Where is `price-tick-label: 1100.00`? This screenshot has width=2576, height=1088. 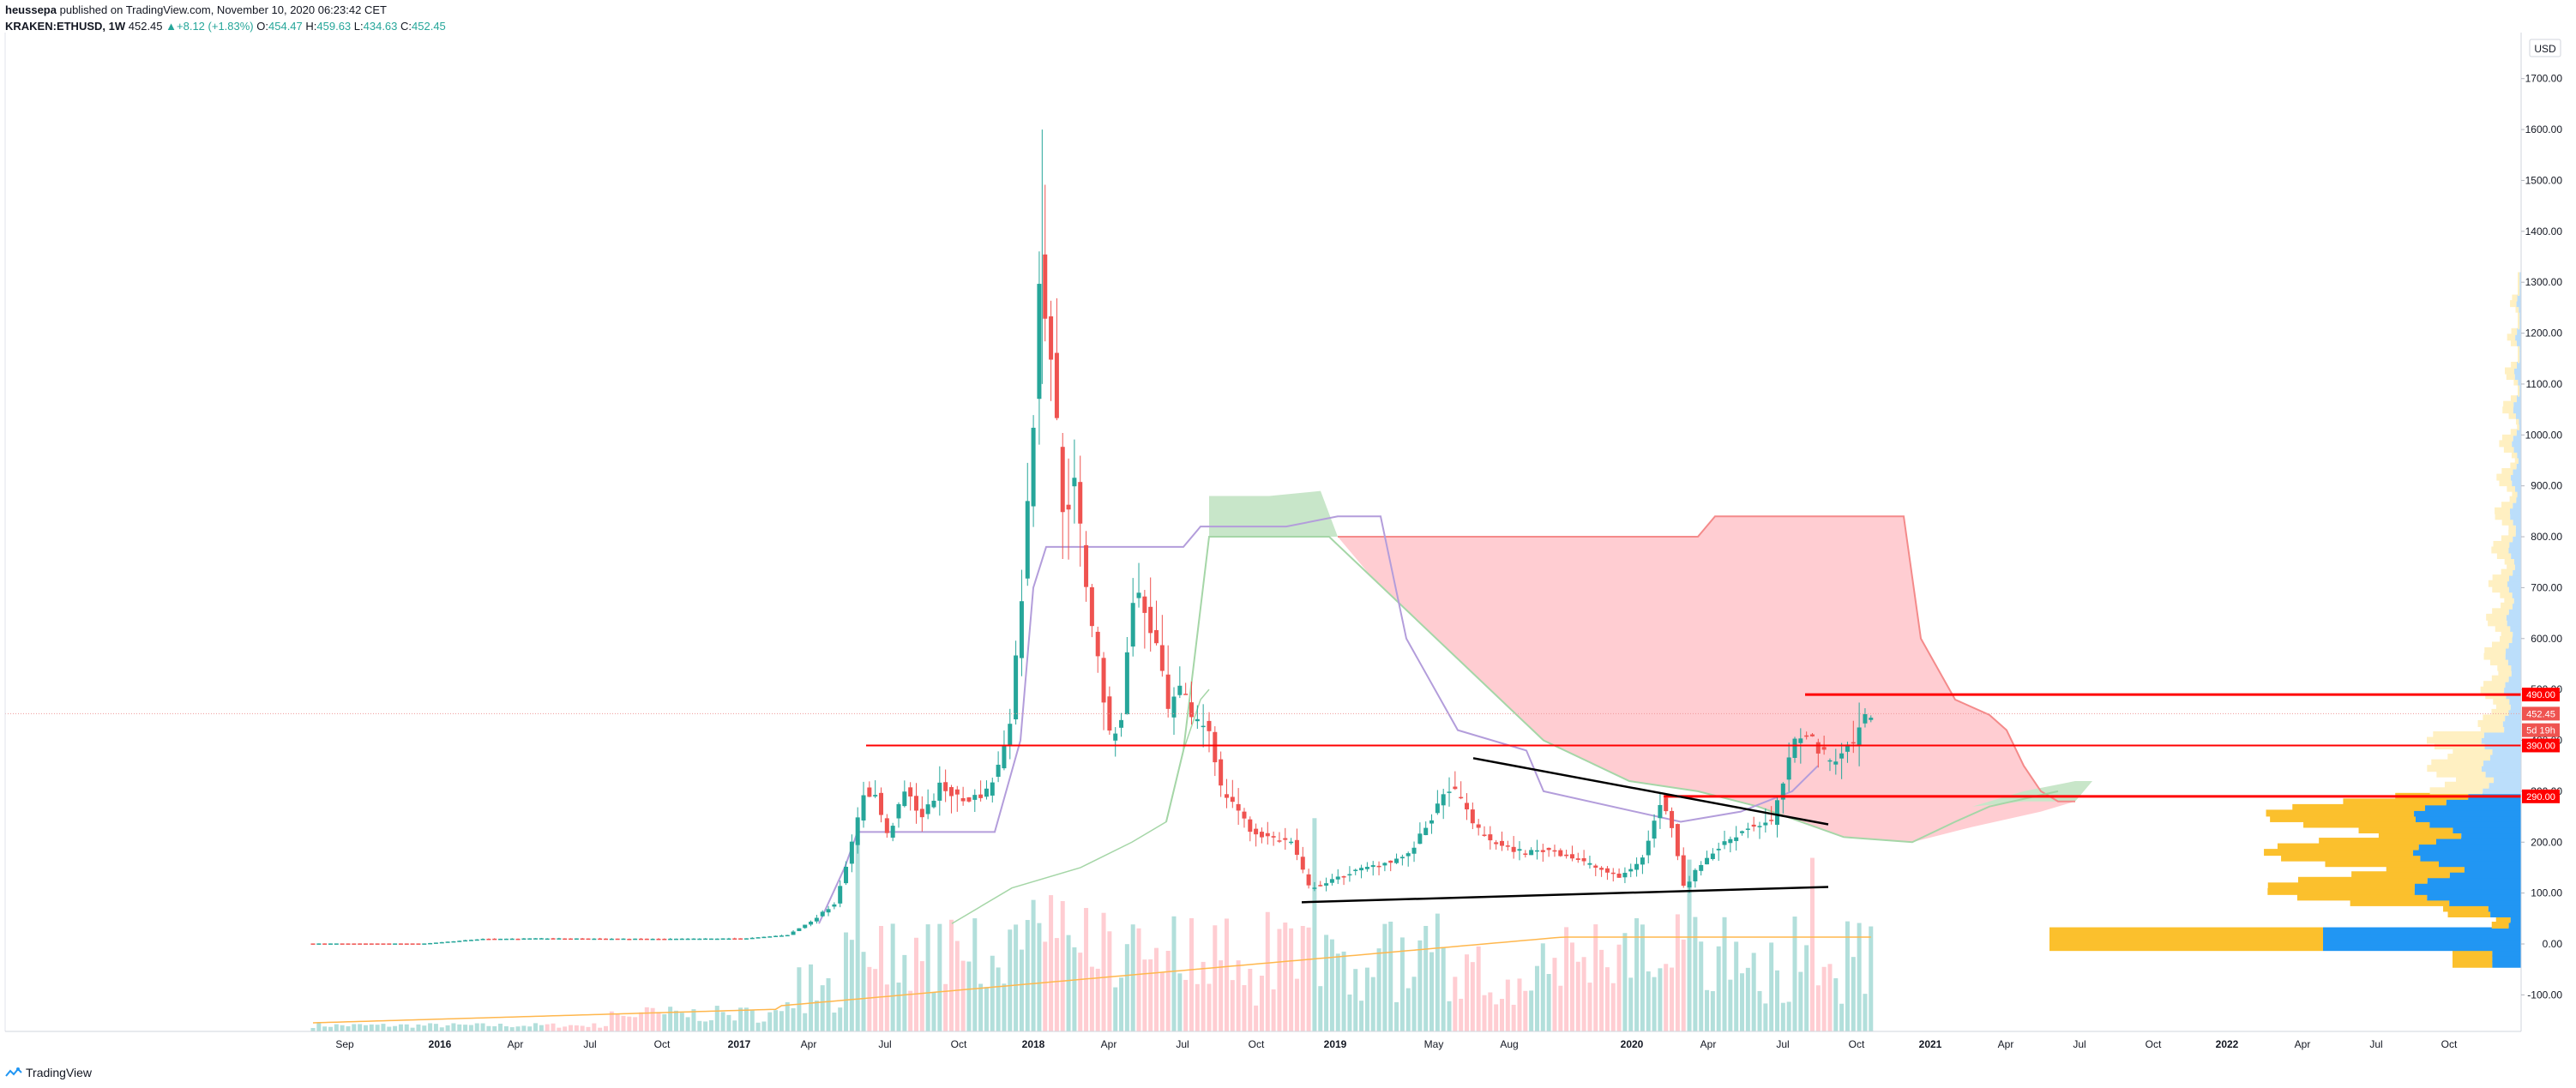 price-tick-label: 1100.00 is located at coordinates (2544, 384).